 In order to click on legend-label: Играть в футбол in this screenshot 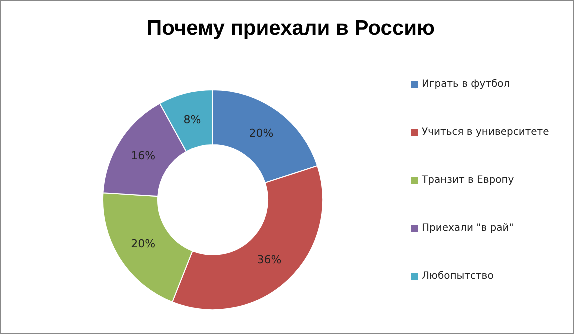, I will do `click(466, 84)`.